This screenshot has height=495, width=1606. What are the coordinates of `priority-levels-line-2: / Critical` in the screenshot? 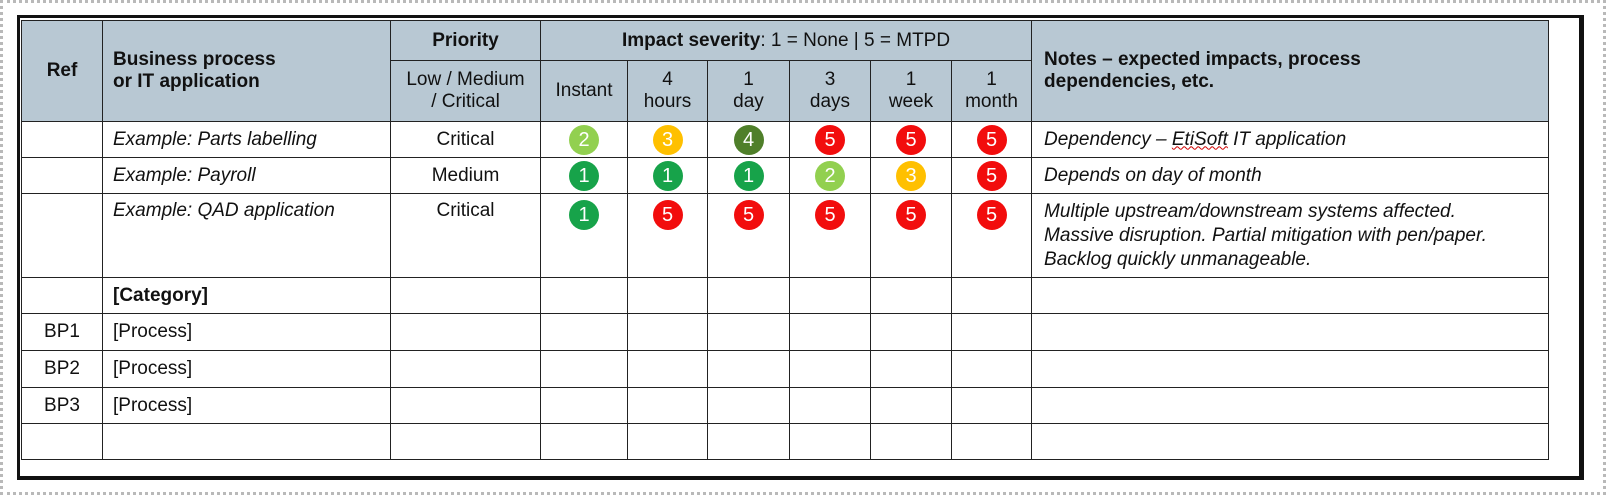 It's located at (465, 101).